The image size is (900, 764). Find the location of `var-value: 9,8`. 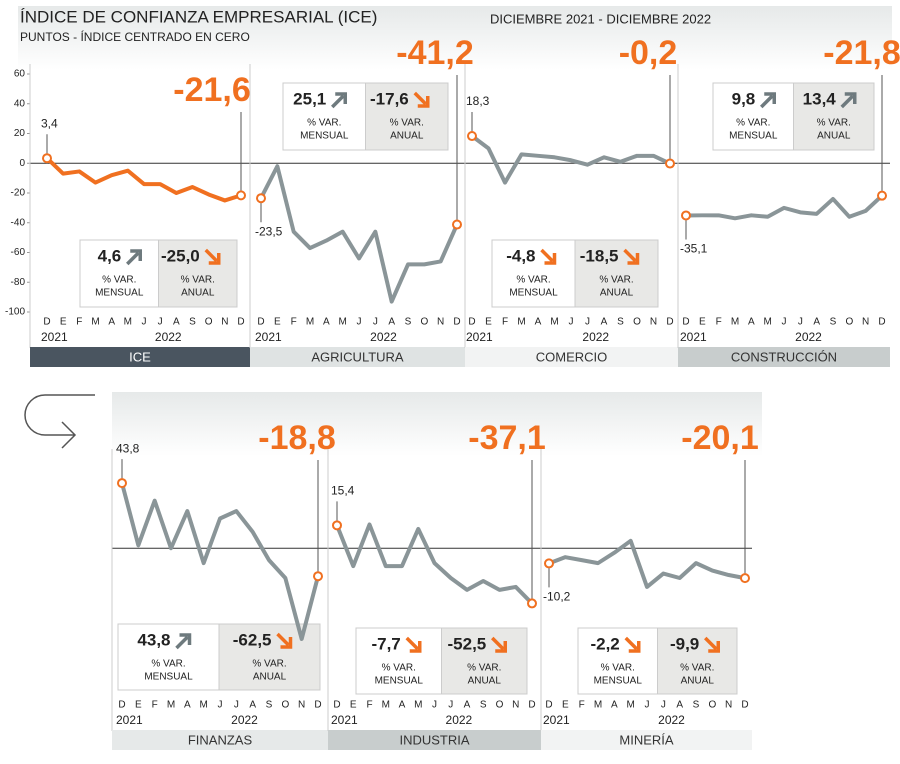

var-value: 9,8 is located at coordinates (744, 98).